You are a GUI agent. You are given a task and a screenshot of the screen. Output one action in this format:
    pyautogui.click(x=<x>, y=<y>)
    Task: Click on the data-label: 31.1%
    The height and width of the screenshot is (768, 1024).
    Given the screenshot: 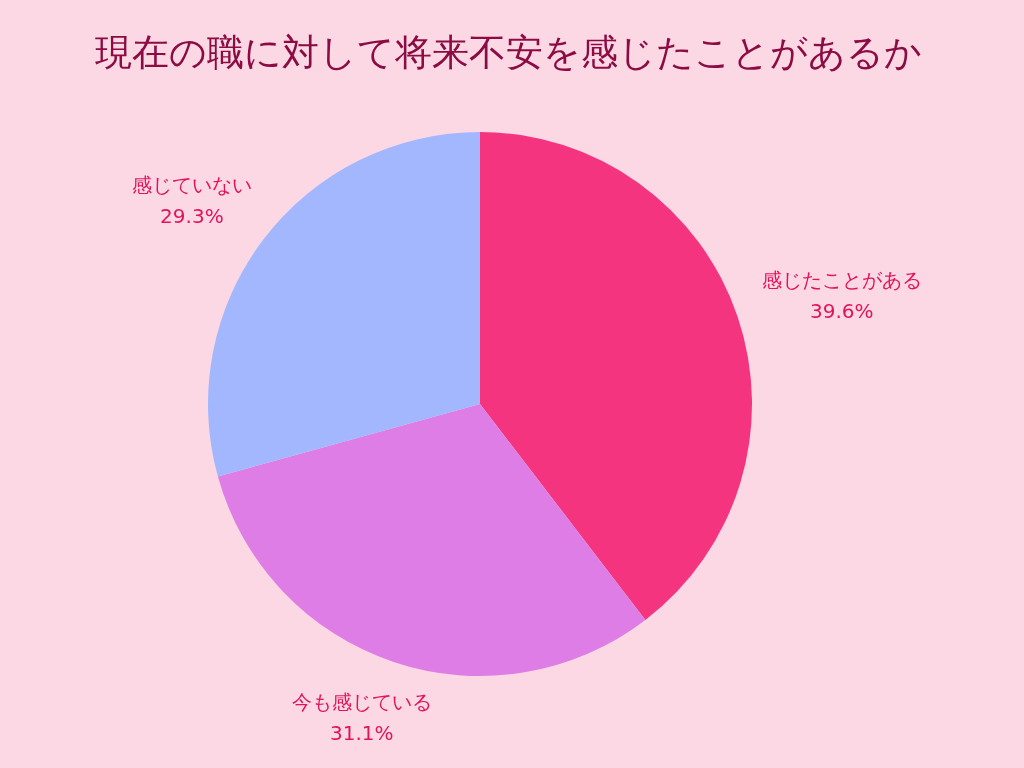 What is the action you would take?
    pyautogui.click(x=361, y=733)
    